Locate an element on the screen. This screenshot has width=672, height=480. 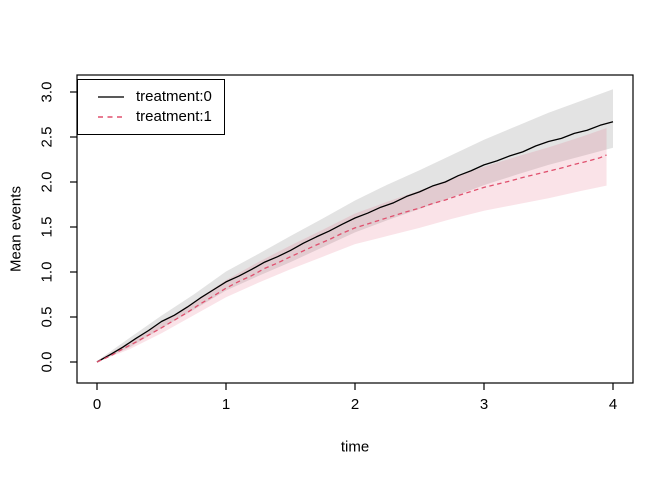
legend-label-treatment-0: treatment:0 is located at coordinates (174, 96).